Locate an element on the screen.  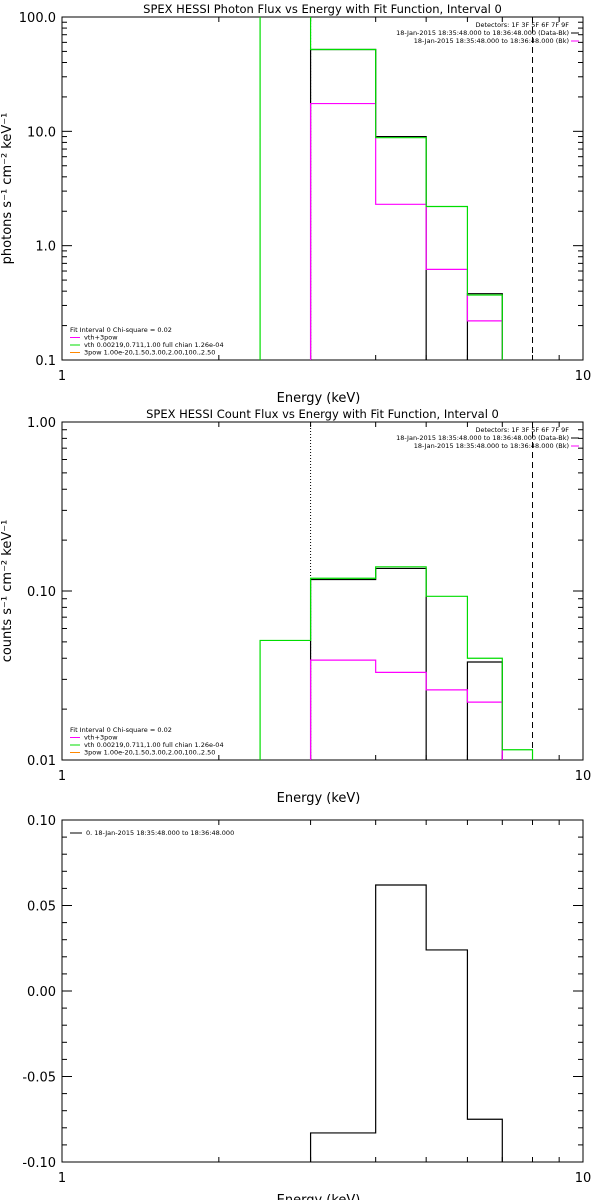
y-axis-label: counts s⁻¹ cm⁻² keV⁻¹ is located at coordinates (7, 591).